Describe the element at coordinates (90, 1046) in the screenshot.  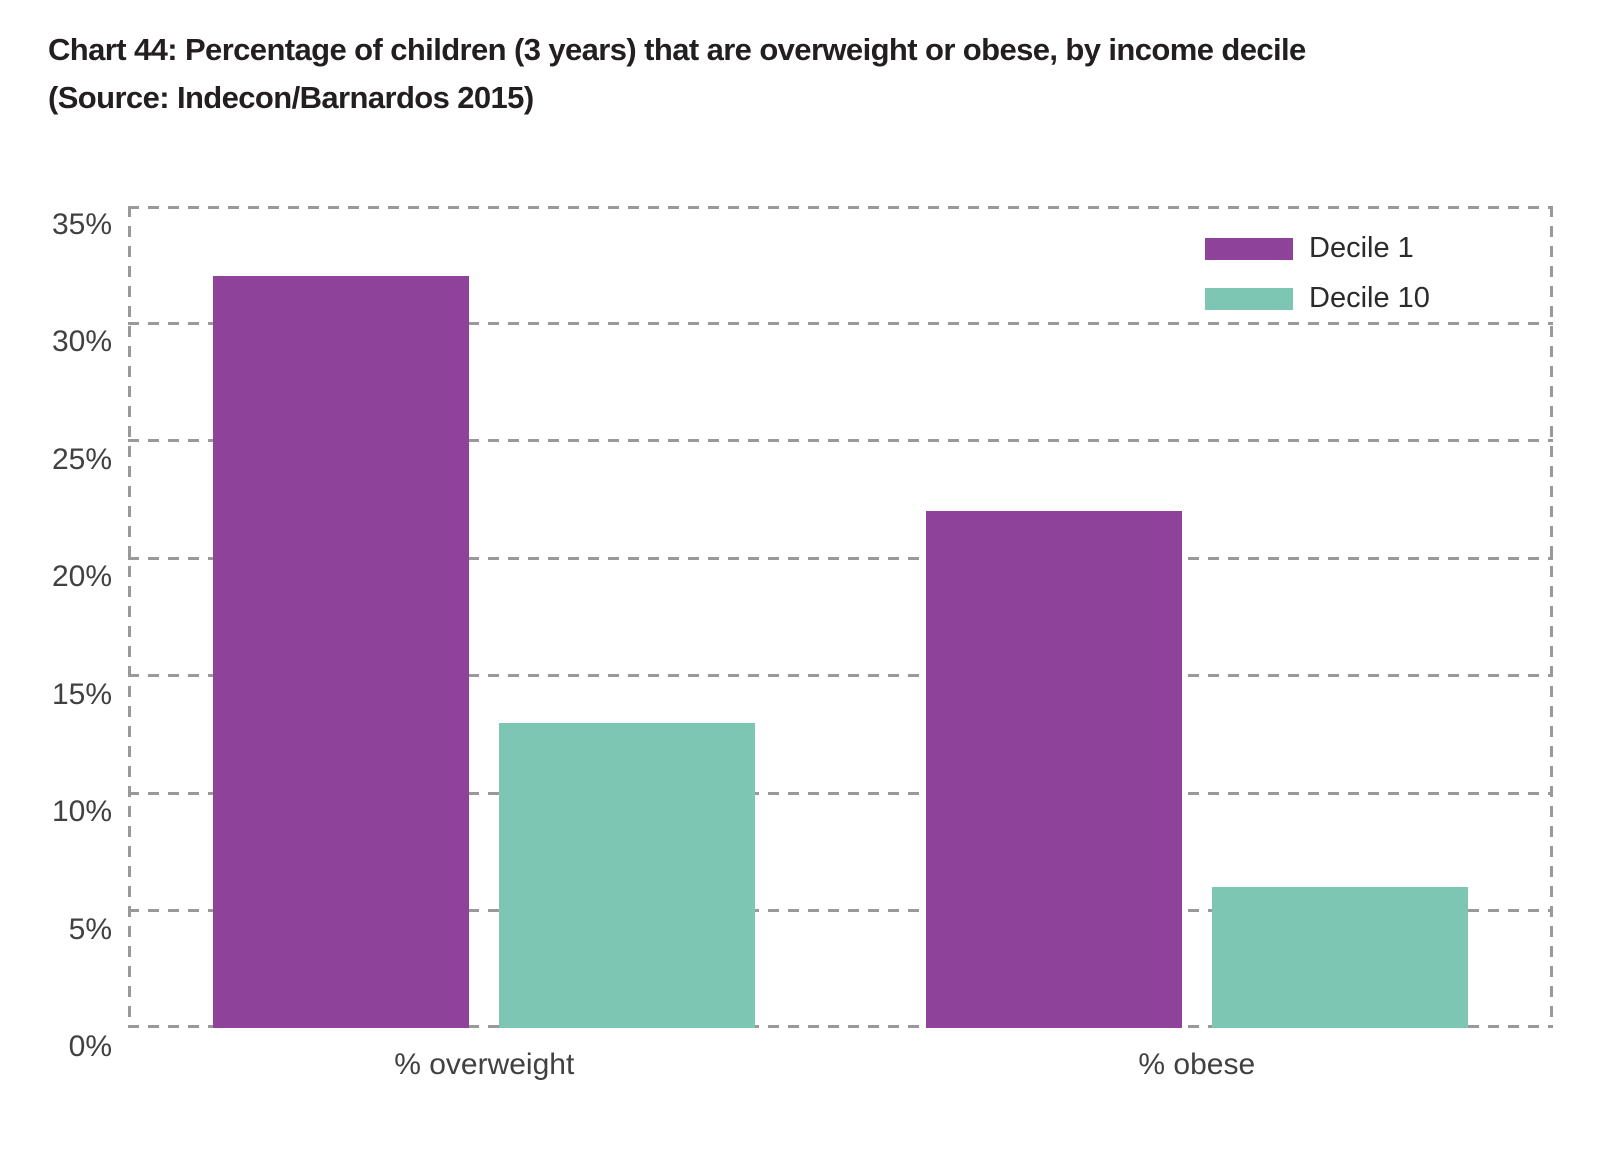
I see `y-tick-label-0: 0%` at that location.